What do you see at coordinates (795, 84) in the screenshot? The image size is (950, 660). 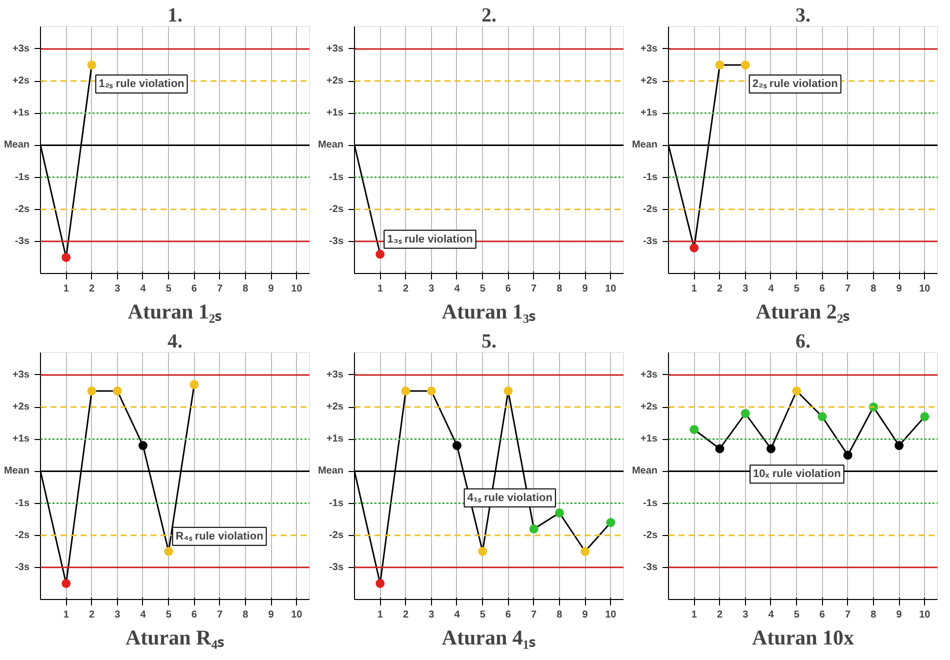 I see `annotation: 2₂ₛ rule violation` at bounding box center [795, 84].